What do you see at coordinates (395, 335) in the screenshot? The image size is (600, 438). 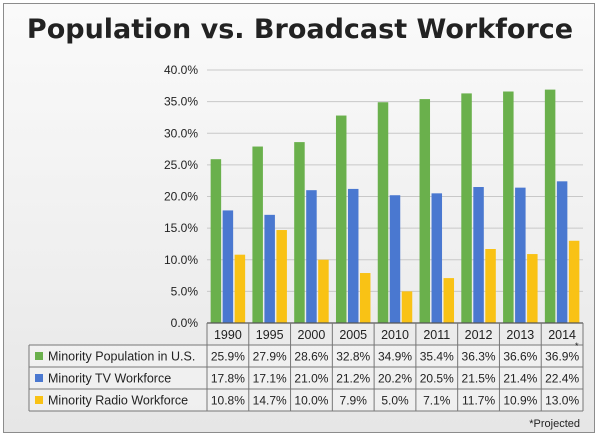 I see `x-category-label: 2010` at bounding box center [395, 335].